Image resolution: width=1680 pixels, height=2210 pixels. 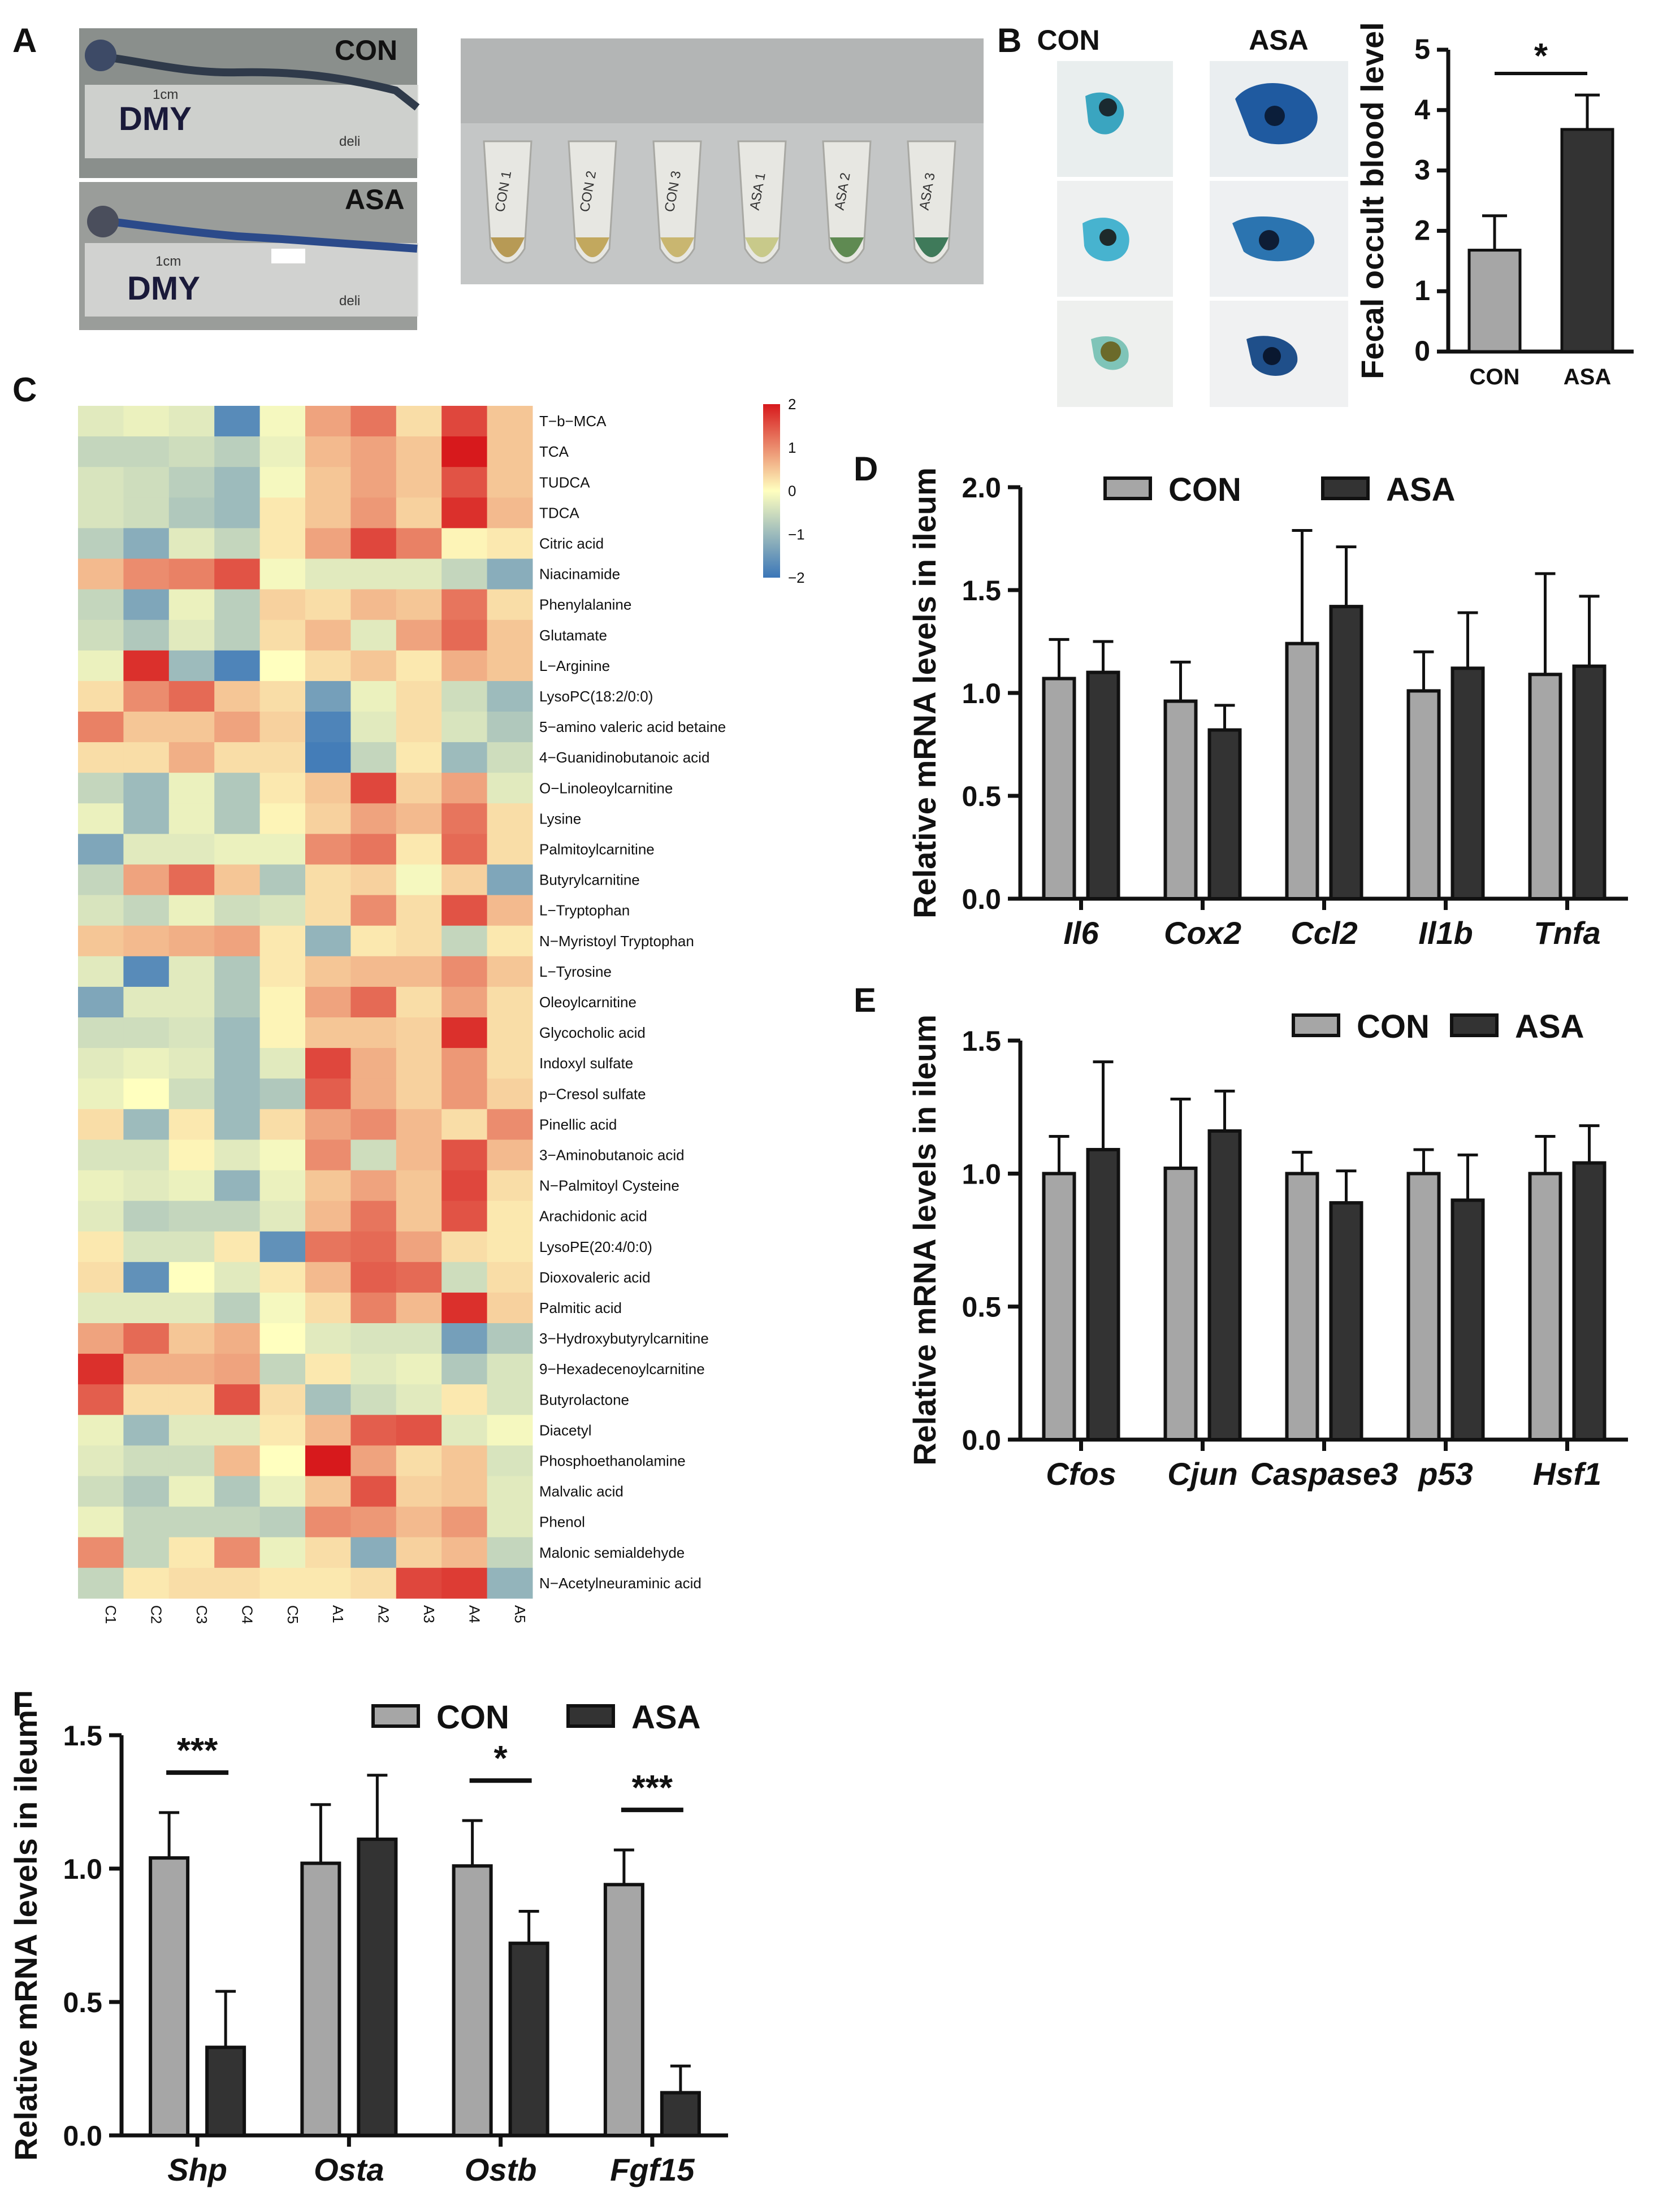 What do you see at coordinates (520, 1614) in the screenshot?
I see `heatmap-col-label: A5` at bounding box center [520, 1614].